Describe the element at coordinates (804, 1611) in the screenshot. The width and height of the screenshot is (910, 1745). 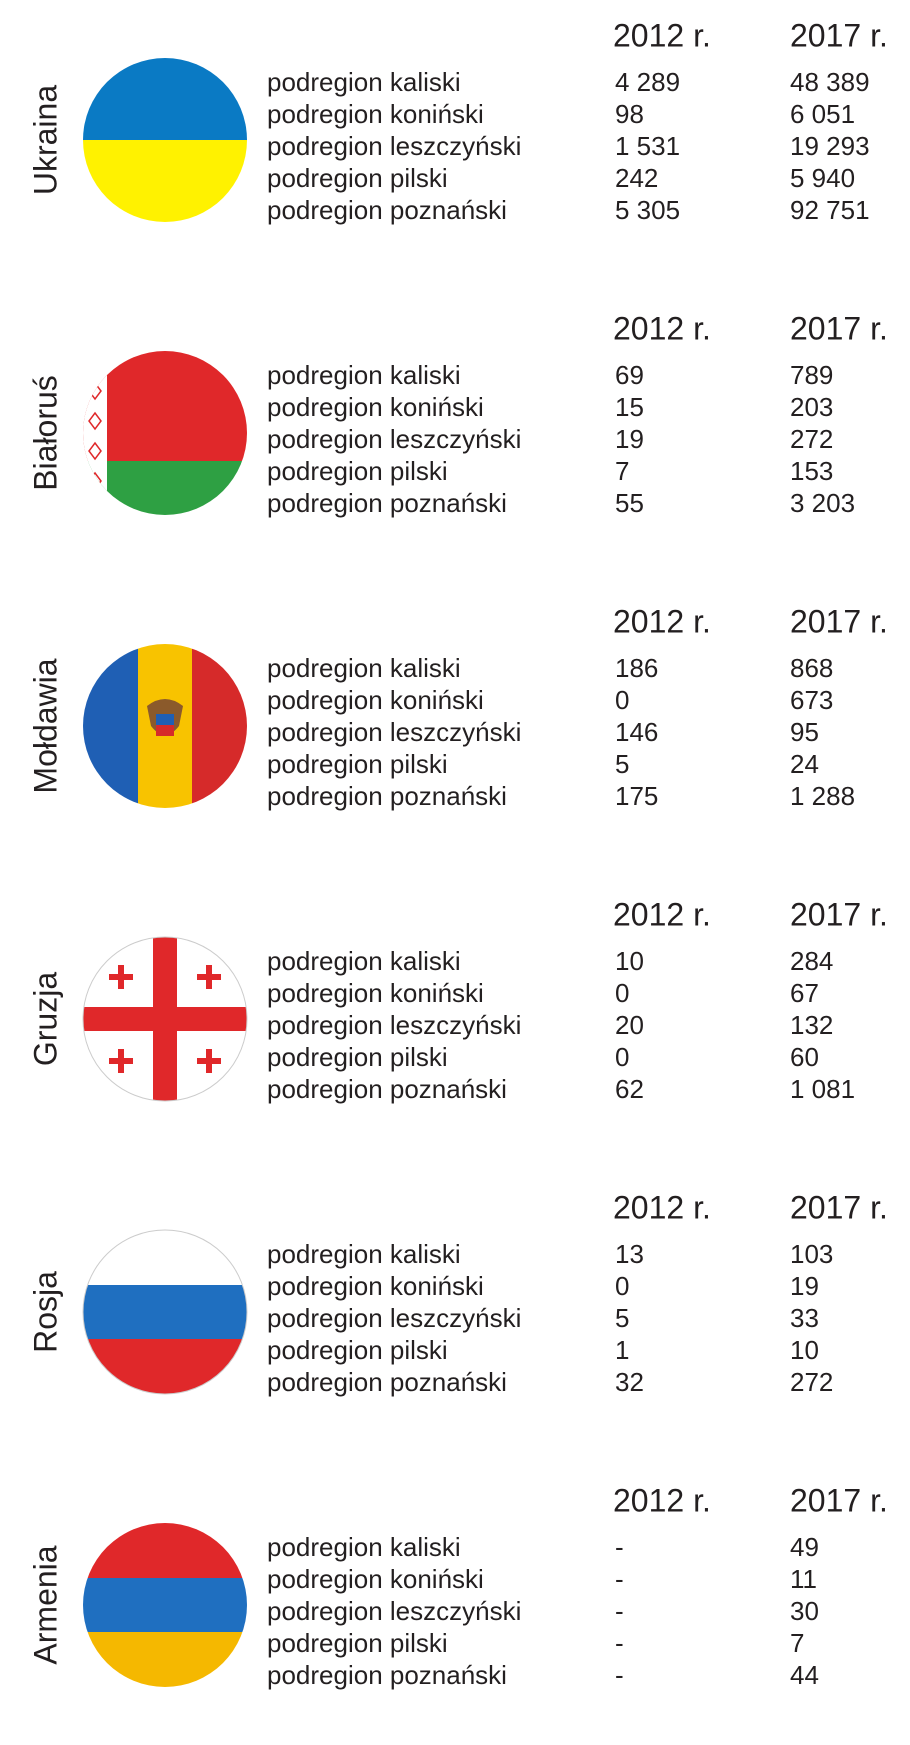
I see `value-2017: 30` at that location.